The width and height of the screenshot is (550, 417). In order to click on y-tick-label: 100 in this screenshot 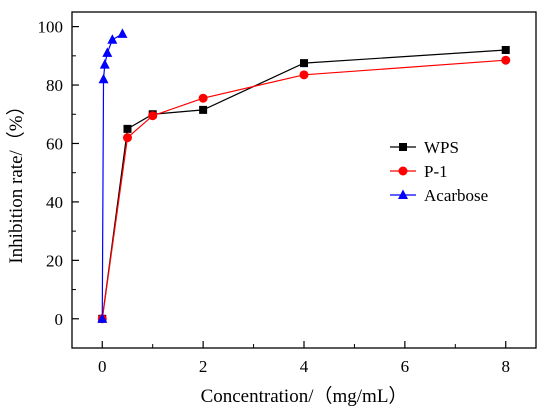, I will do `click(51, 27)`.